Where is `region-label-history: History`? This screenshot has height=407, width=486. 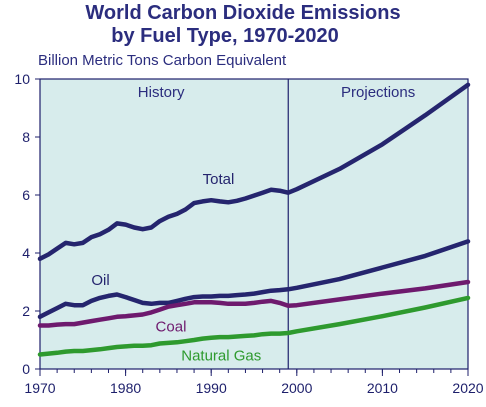
region-label-history: History is located at coordinates (161, 92).